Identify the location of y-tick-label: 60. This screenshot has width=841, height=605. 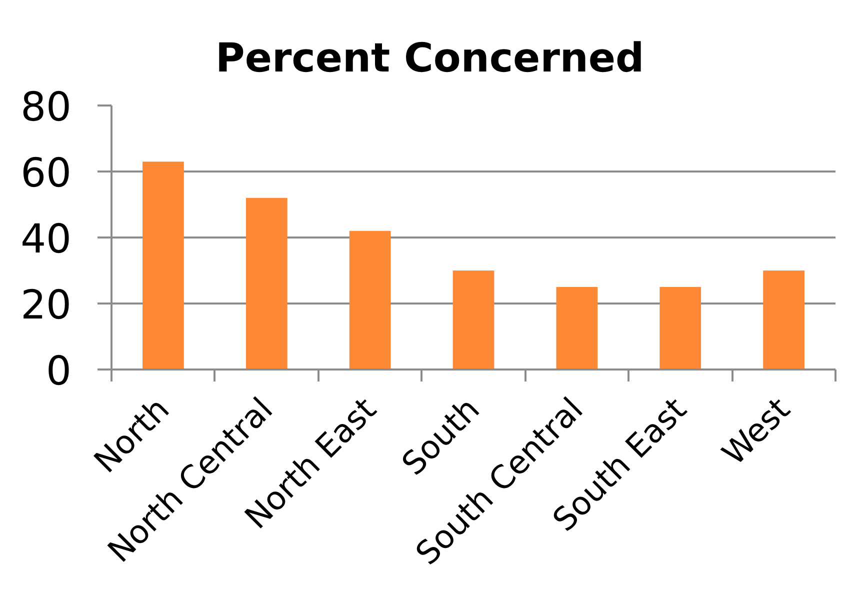
(46, 173).